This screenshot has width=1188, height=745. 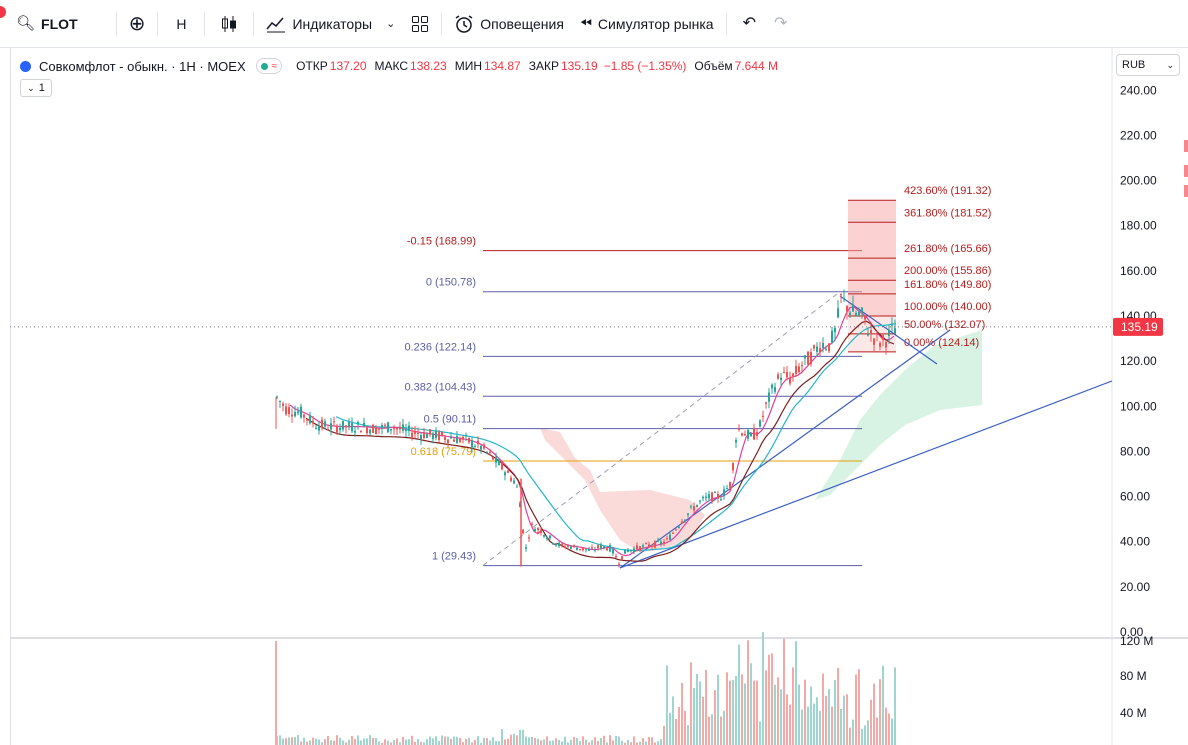 I want to click on current-price-label: 135.19, so click(x=1139, y=327).